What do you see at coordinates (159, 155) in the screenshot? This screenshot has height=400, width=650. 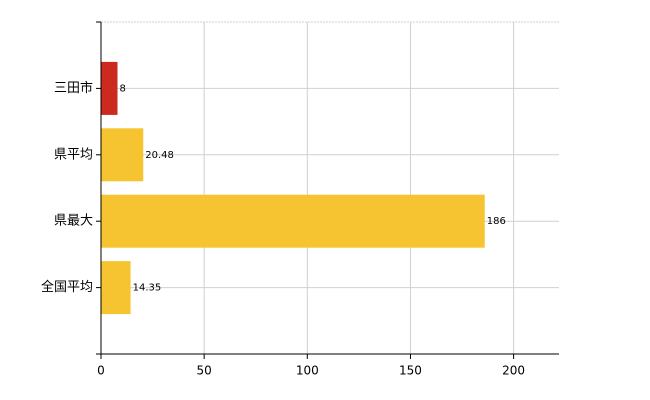 I see `value-label: 20.48` at bounding box center [159, 155].